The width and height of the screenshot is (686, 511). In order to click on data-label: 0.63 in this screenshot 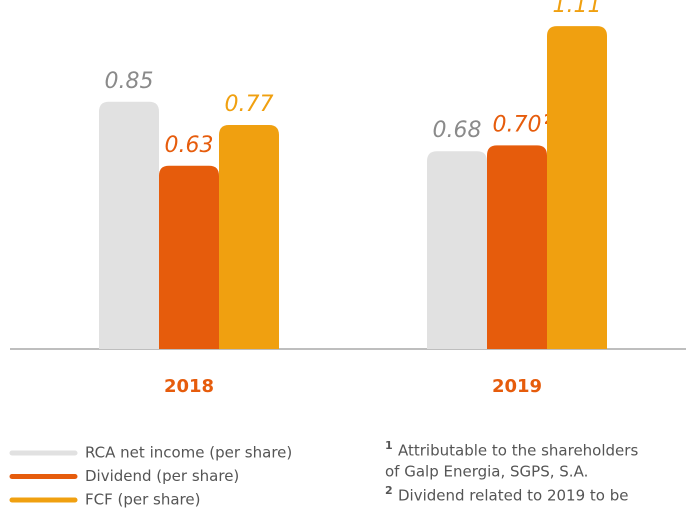, I will do `click(189, 145)`.